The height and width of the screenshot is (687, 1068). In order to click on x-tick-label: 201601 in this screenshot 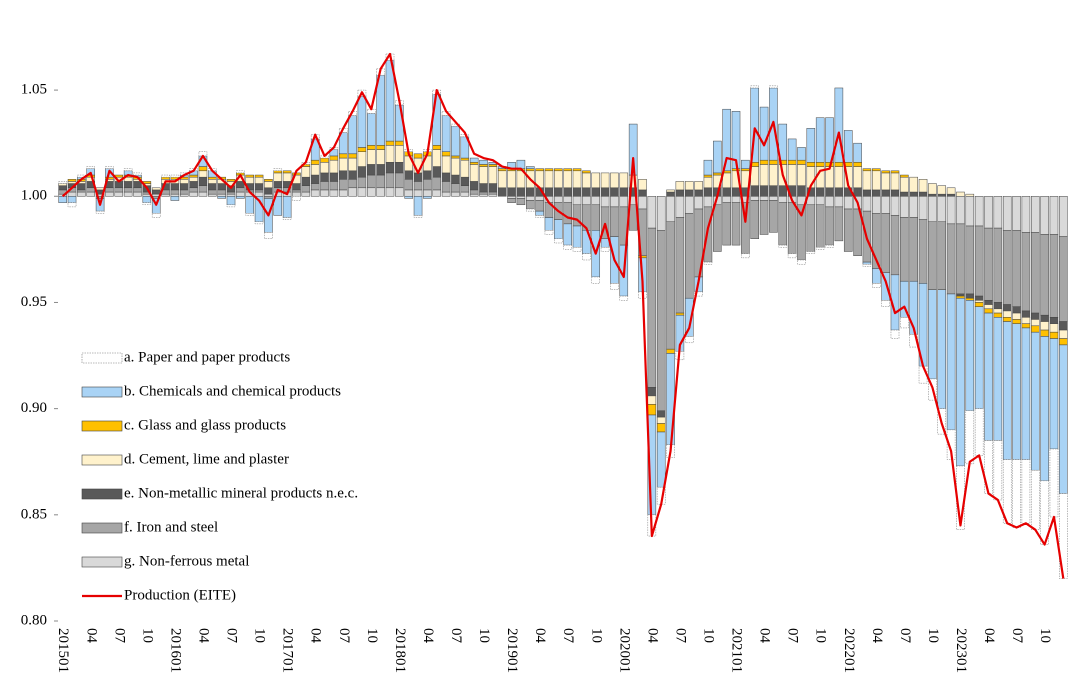, I will do `click(175, 650)`.